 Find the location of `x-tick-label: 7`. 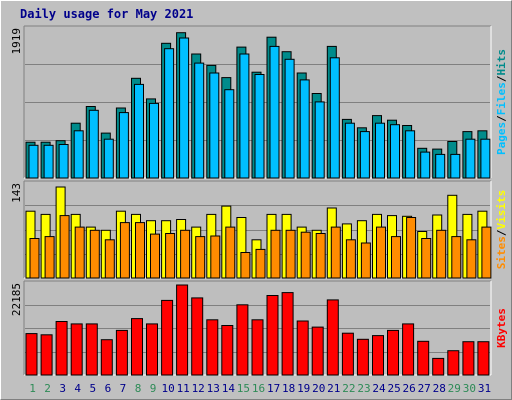

x-tick-label: 7 is located at coordinates (123, 388).